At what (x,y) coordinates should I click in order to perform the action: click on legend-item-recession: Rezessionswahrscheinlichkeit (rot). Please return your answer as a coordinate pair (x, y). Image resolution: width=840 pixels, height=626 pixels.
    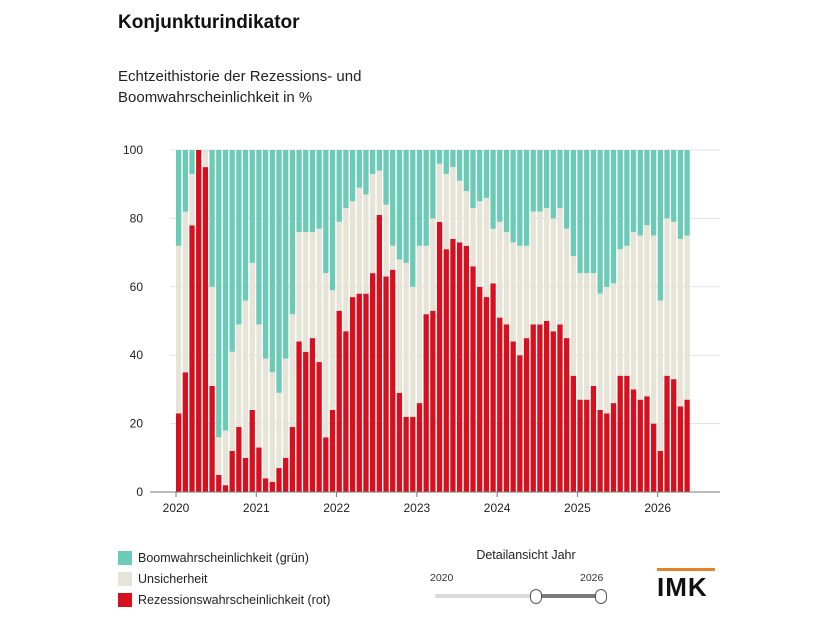
    Looking at the image, I should click on (224, 599).